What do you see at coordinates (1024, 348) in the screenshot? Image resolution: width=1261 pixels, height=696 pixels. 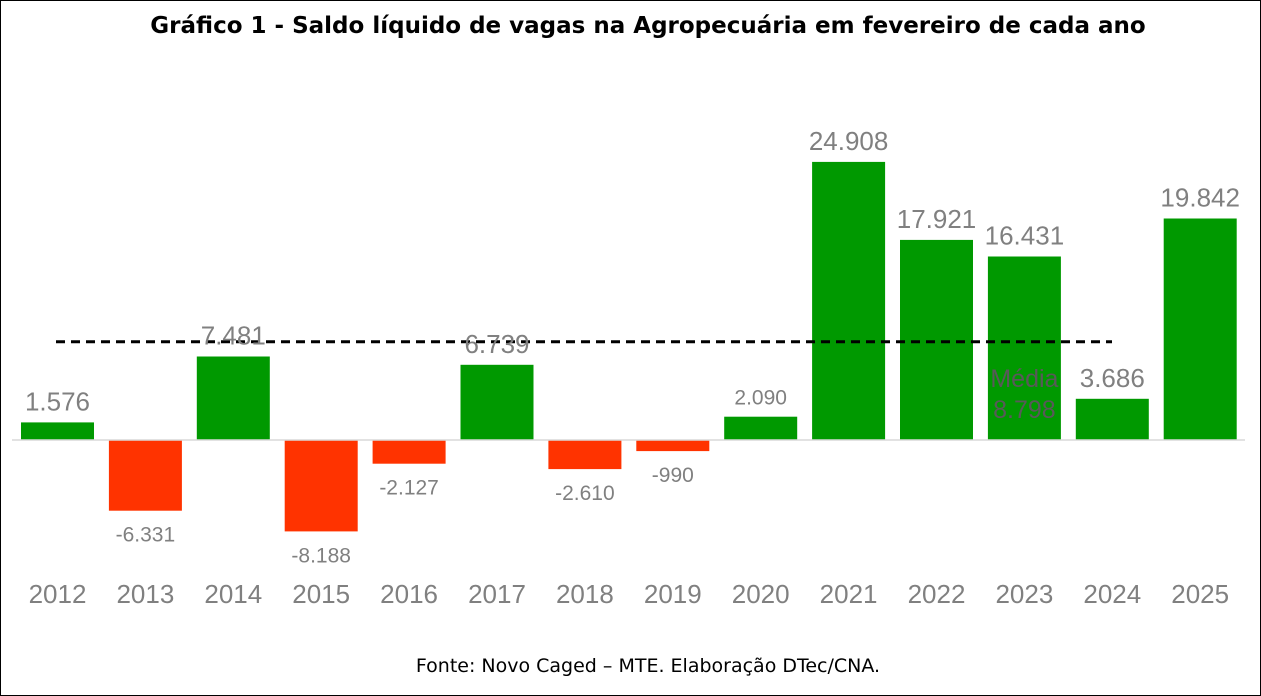 I see `bar-2023` at bounding box center [1024, 348].